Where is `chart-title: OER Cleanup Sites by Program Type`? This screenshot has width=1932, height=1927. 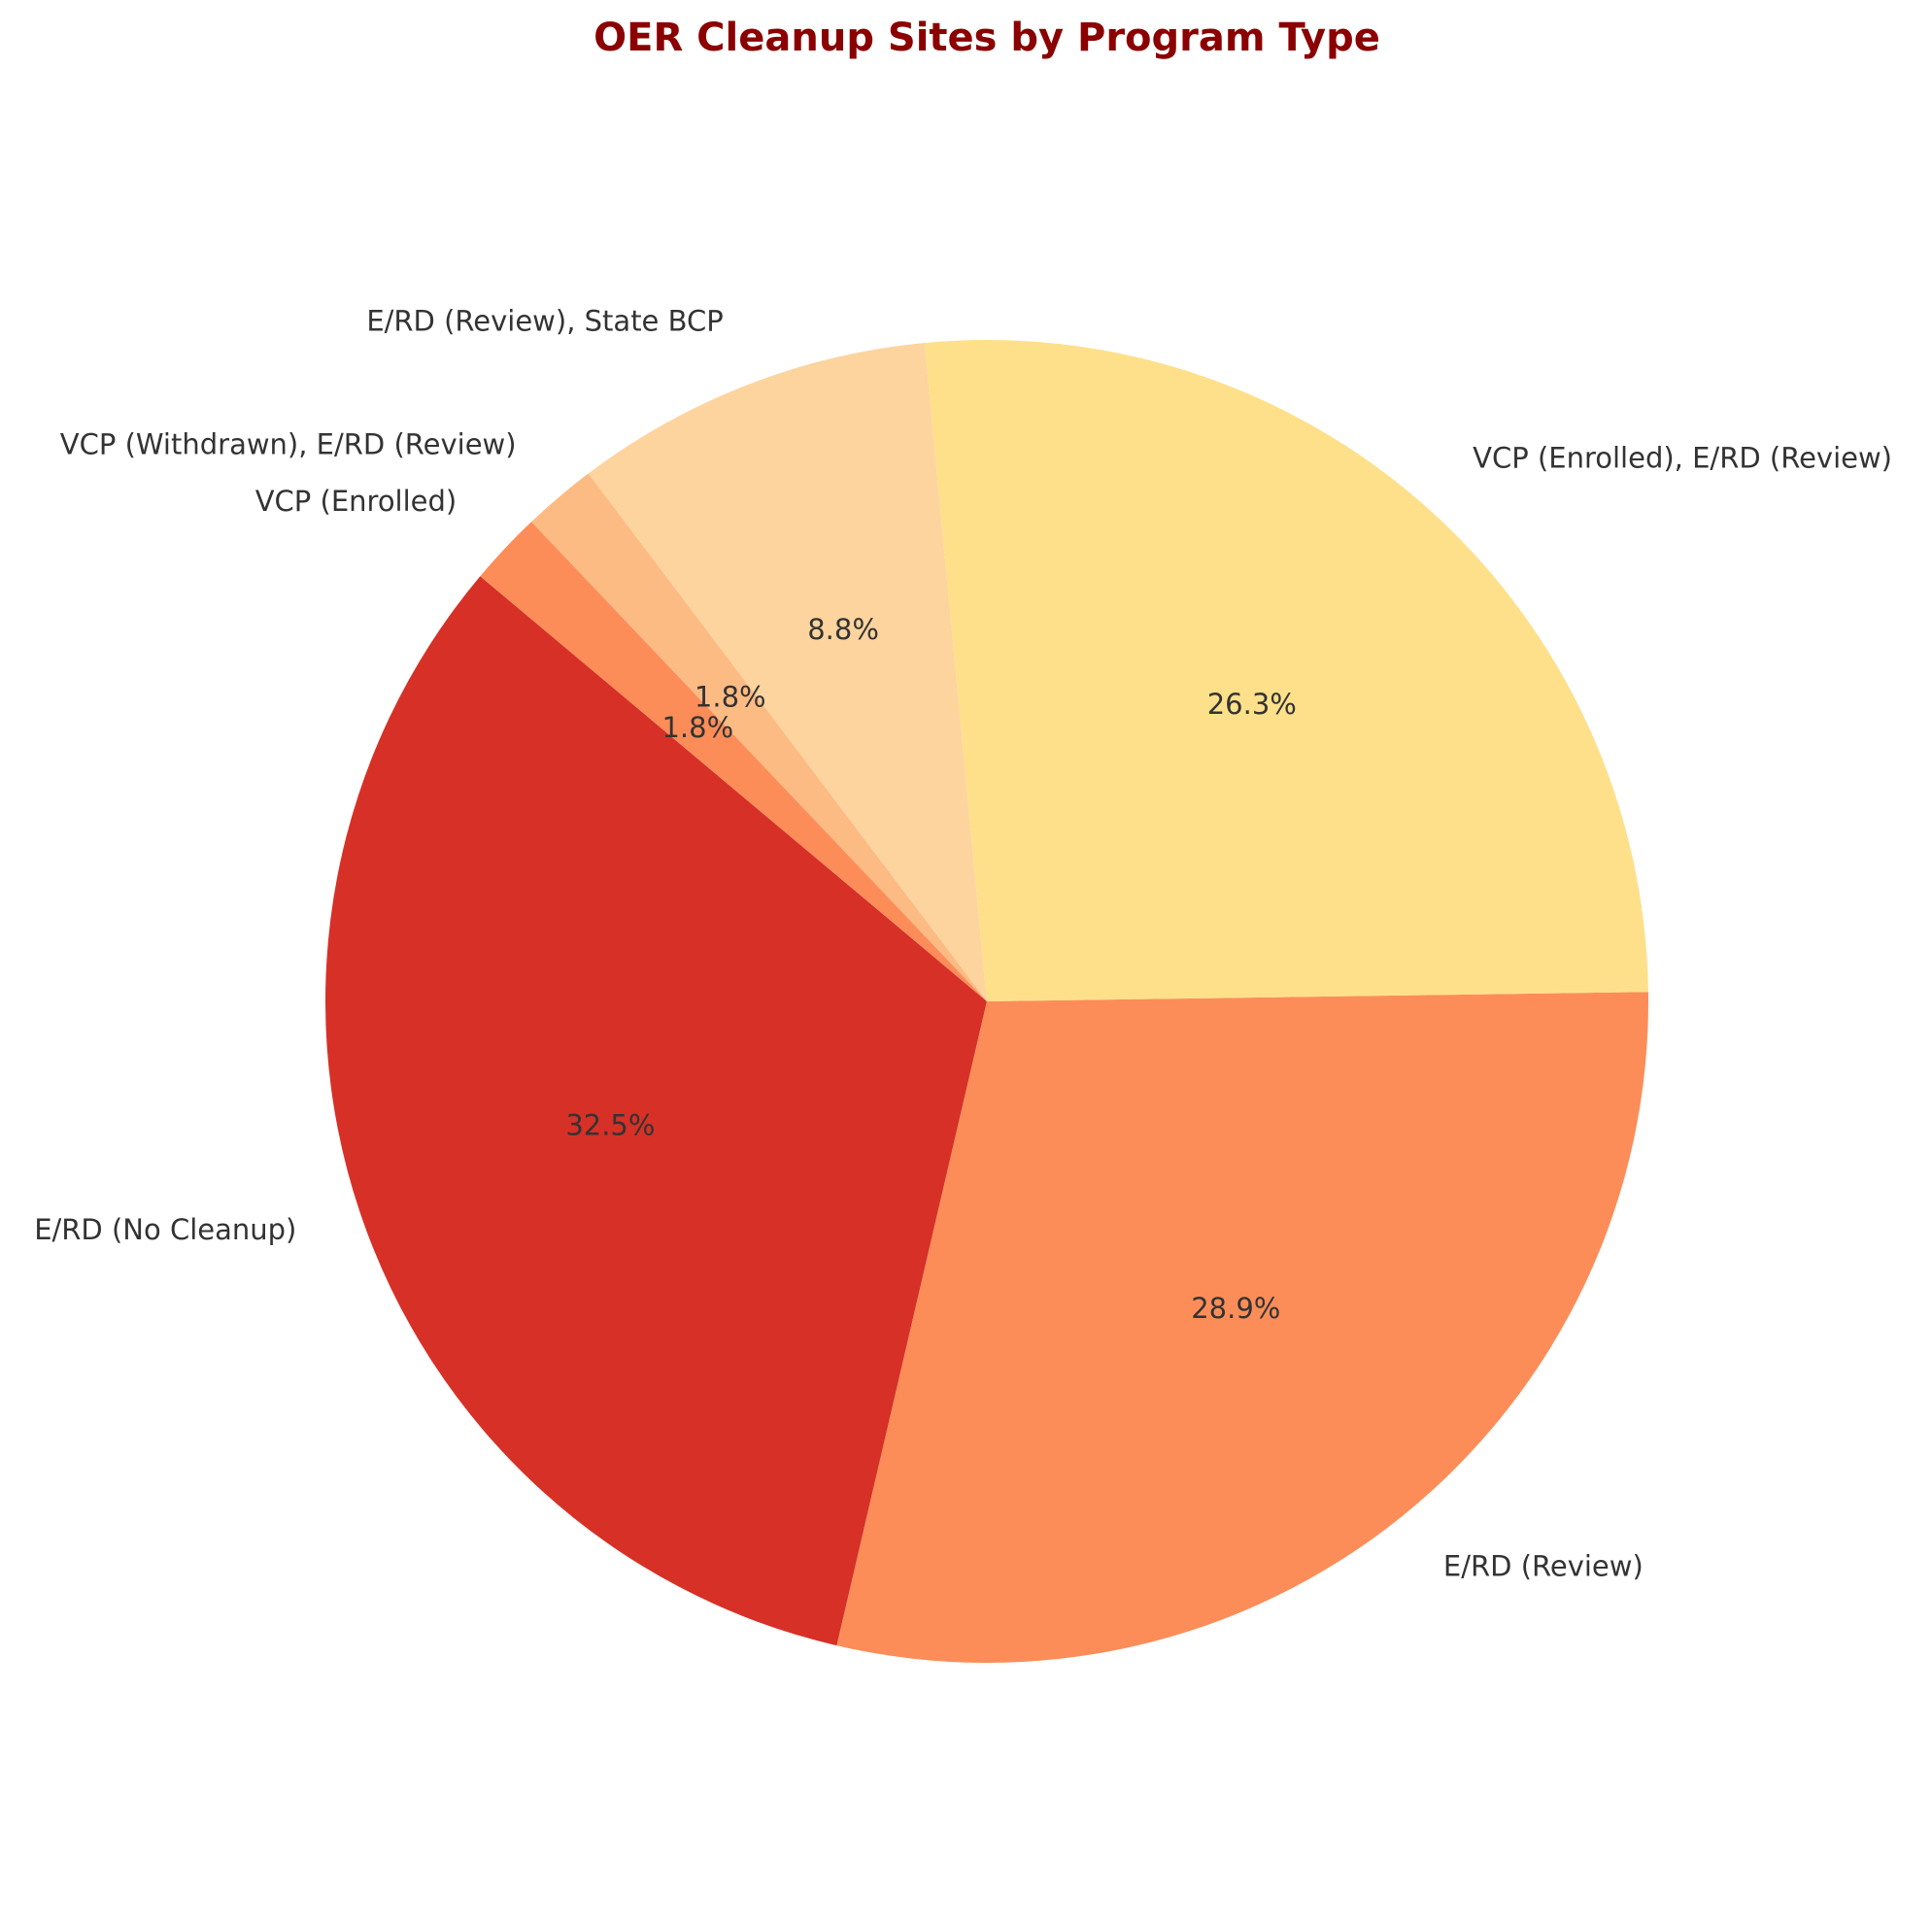
chart-title: OER Cleanup Sites by Program Type is located at coordinates (986, 38).